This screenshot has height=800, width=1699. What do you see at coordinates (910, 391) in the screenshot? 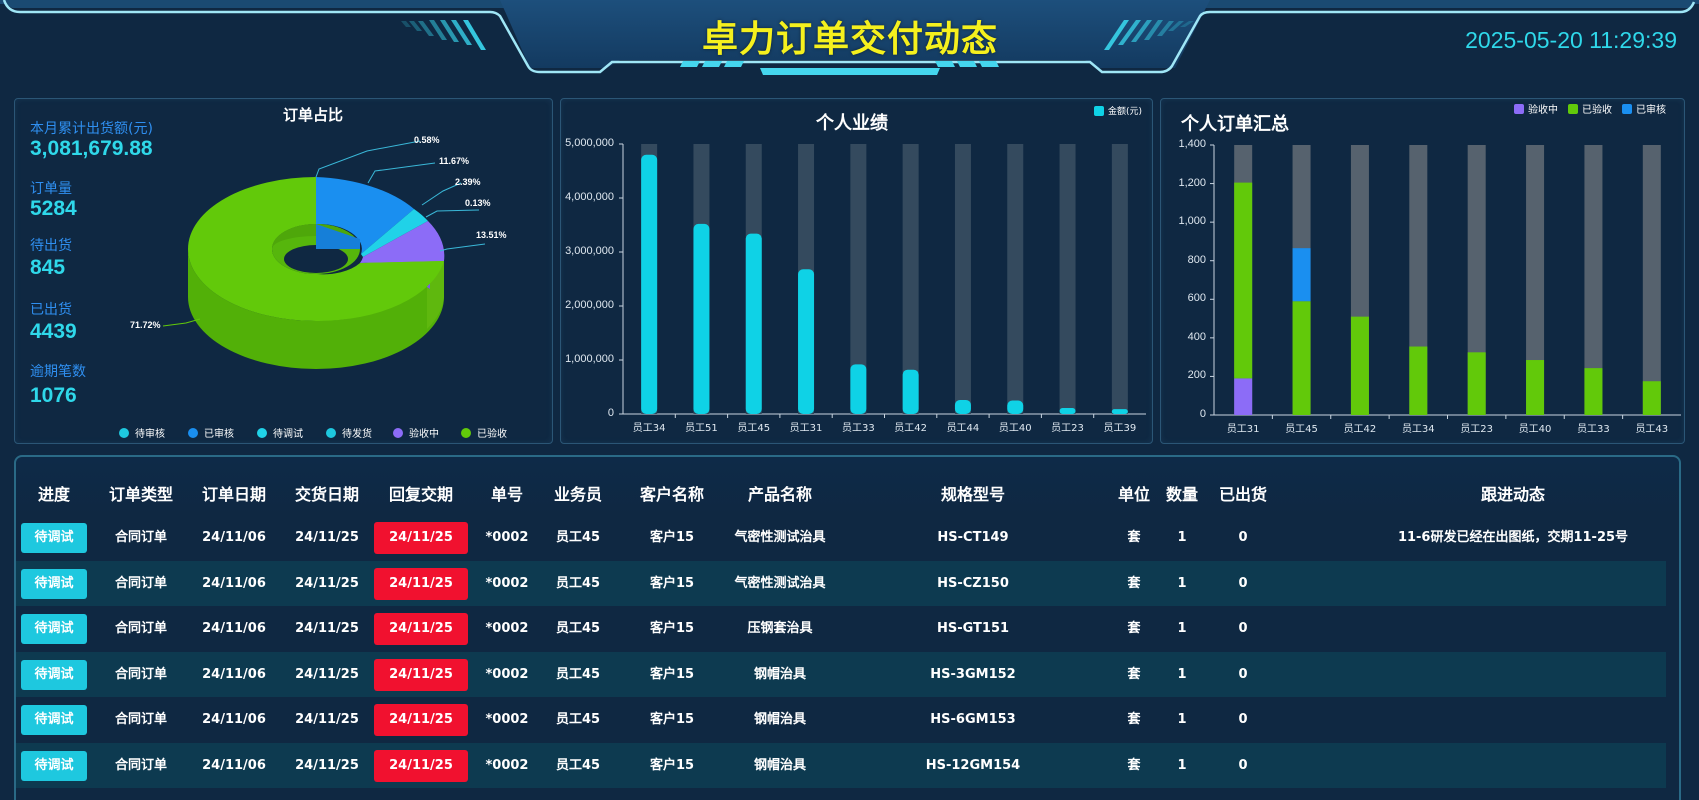
I see `bar-员工42` at bounding box center [910, 391].